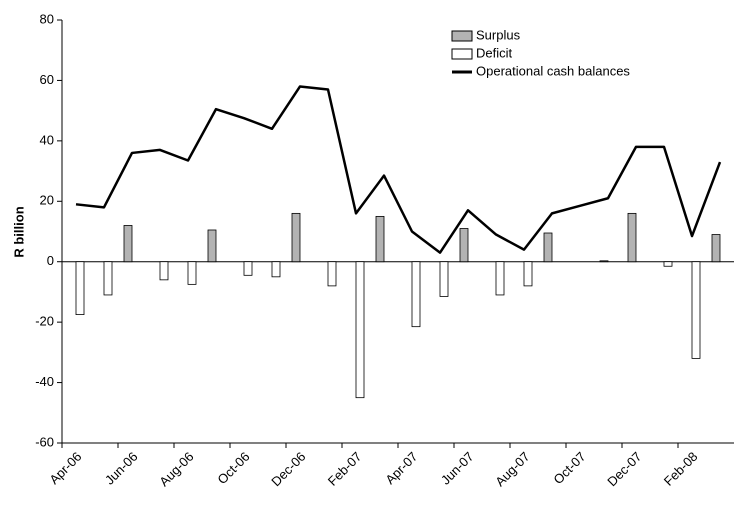  I want to click on x-tick-label: Dec-06, so click(288, 469).